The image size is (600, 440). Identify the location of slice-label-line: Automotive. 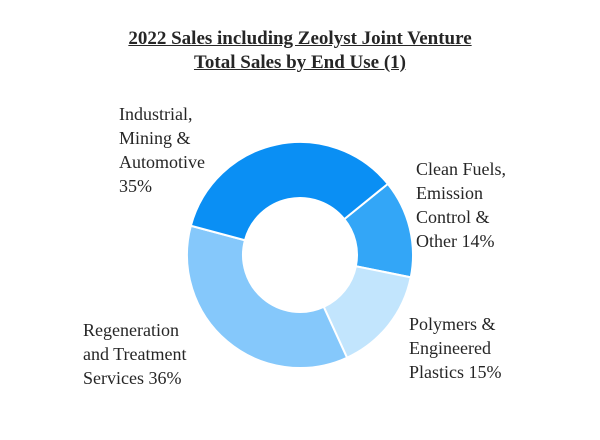
(162, 162).